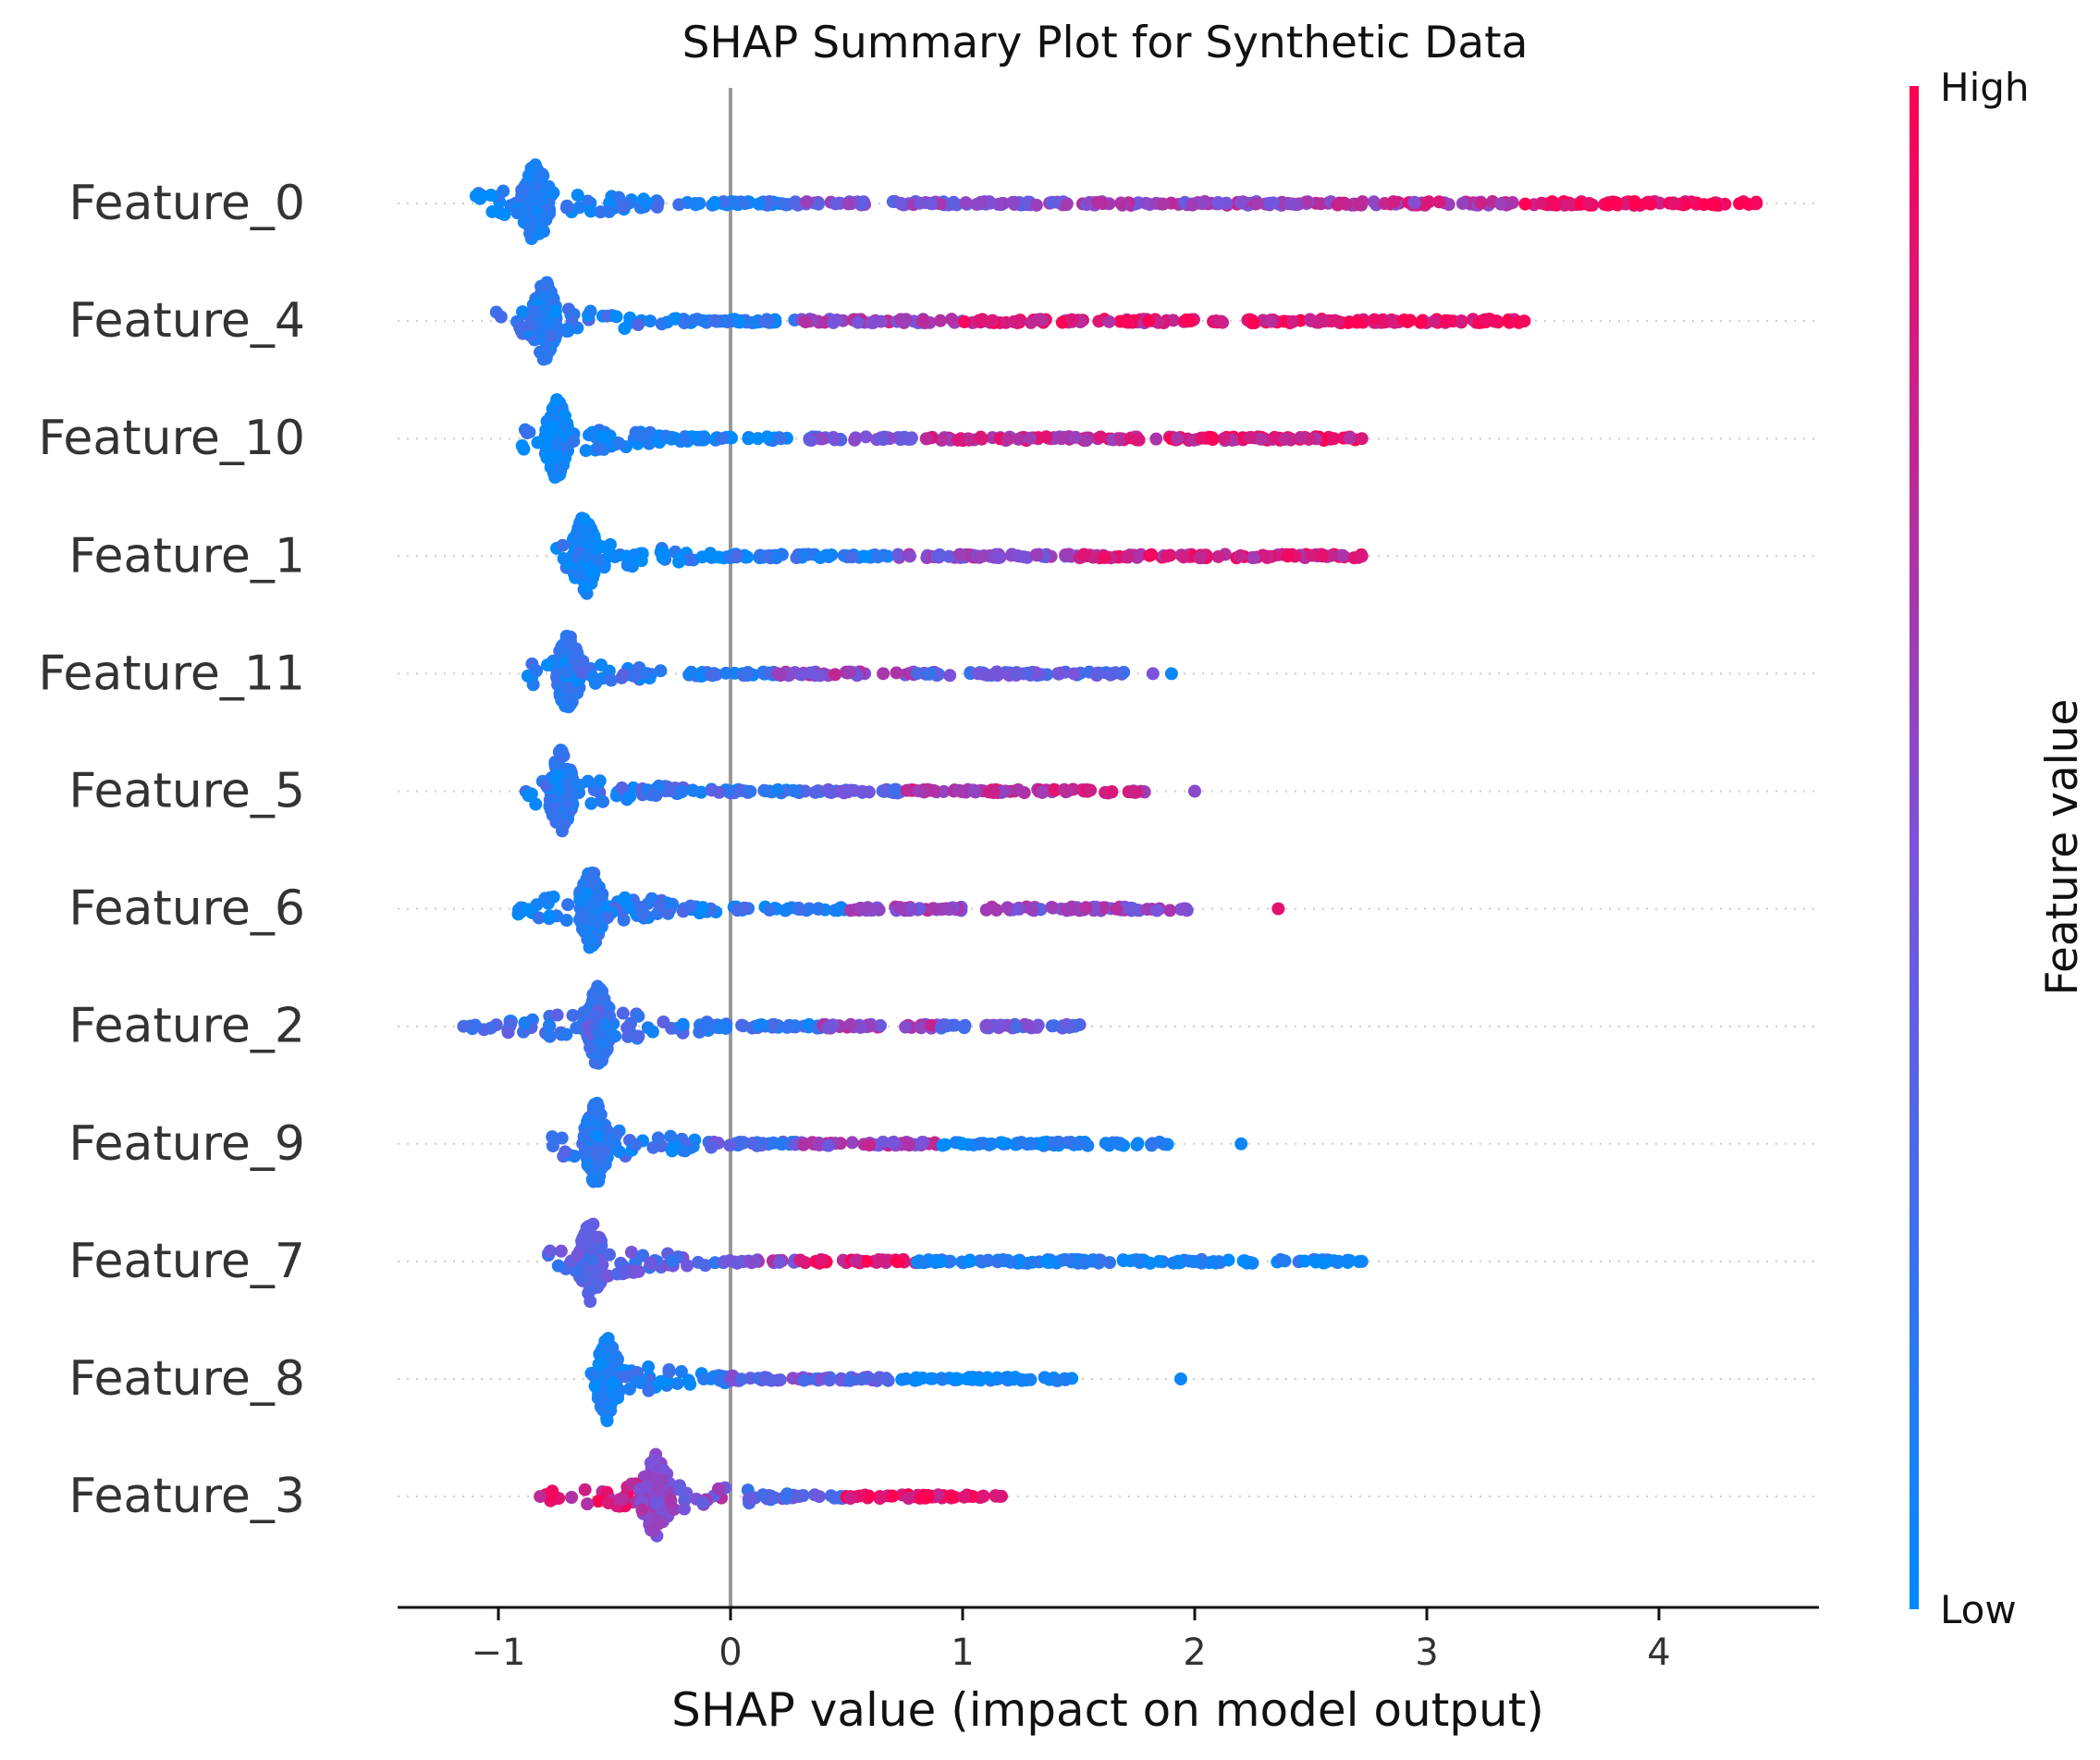 The width and height of the screenshot is (2100, 1760). I want to click on feature-row-points, so click(860, 791).